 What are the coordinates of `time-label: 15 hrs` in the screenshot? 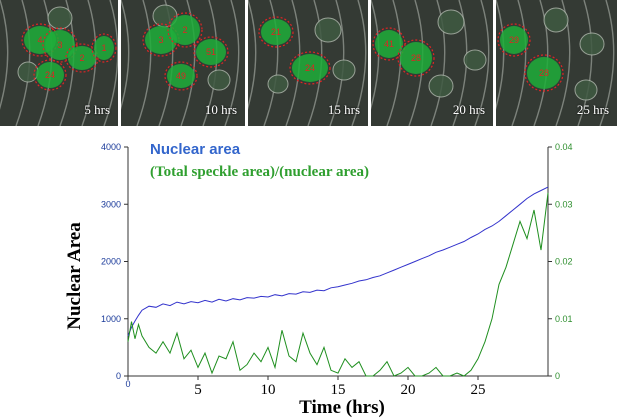 It's located at (343, 109).